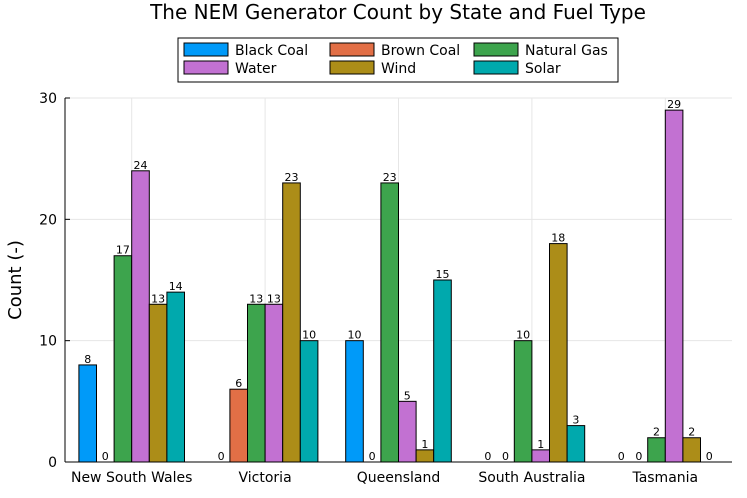 The width and height of the screenshot is (747, 498). Describe the element at coordinates (558, 238) in the screenshot. I see `data-label: 18` at that location.